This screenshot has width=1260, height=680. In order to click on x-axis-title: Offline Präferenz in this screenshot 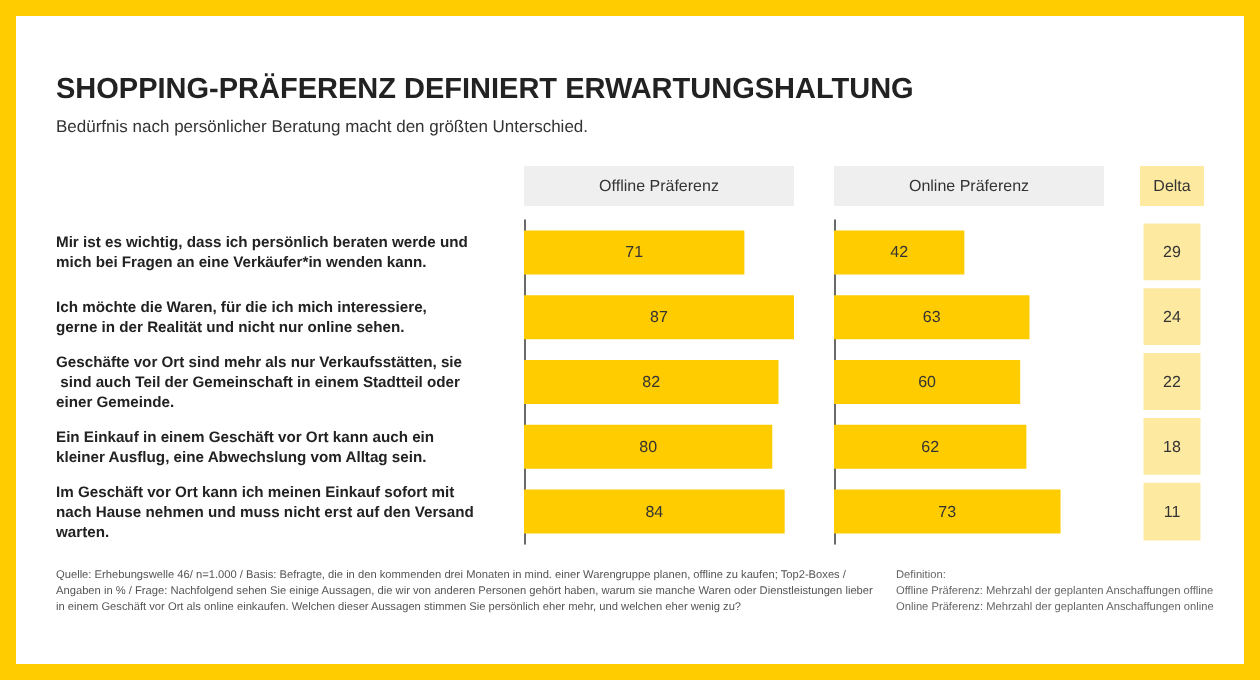, I will do `click(659, 186)`.